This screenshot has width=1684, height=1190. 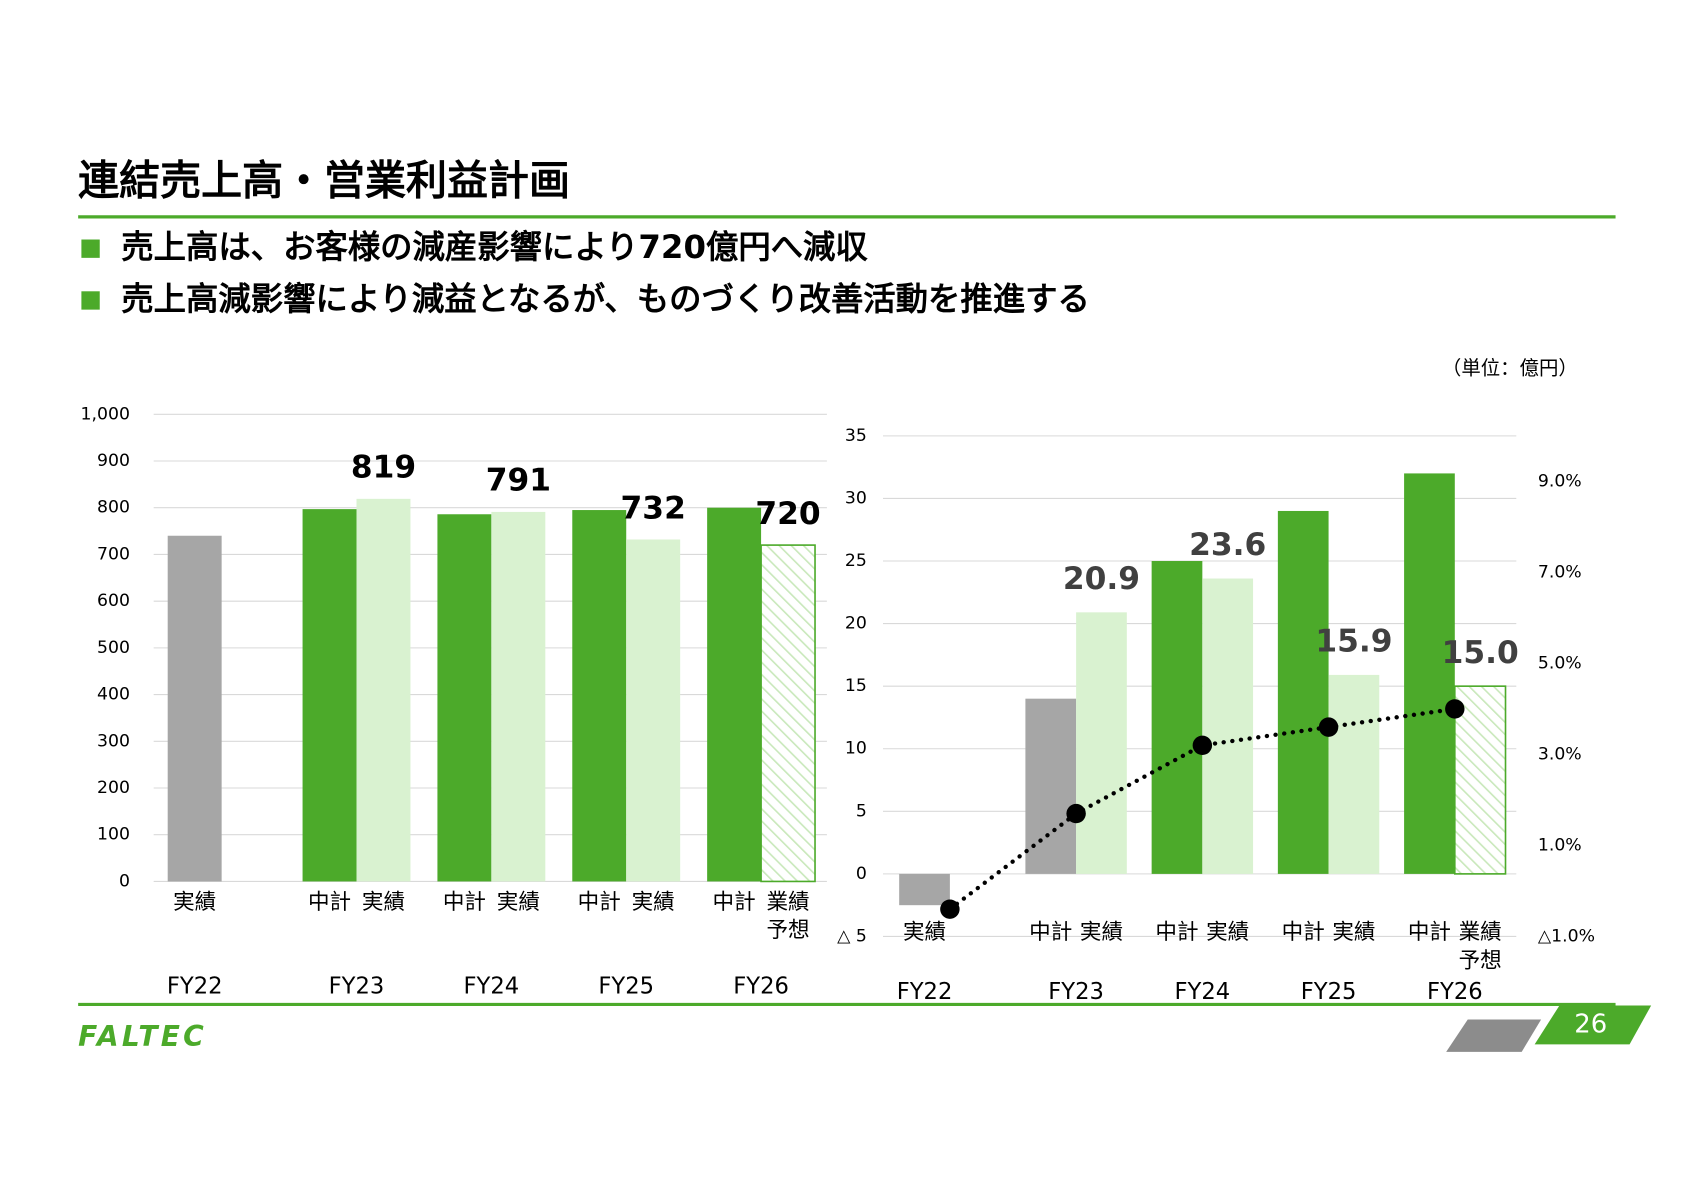 What do you see at coordinates (142, 1036) in the screenshot?
I see `logo: FALTEC` at bounding box center [142, 1036].